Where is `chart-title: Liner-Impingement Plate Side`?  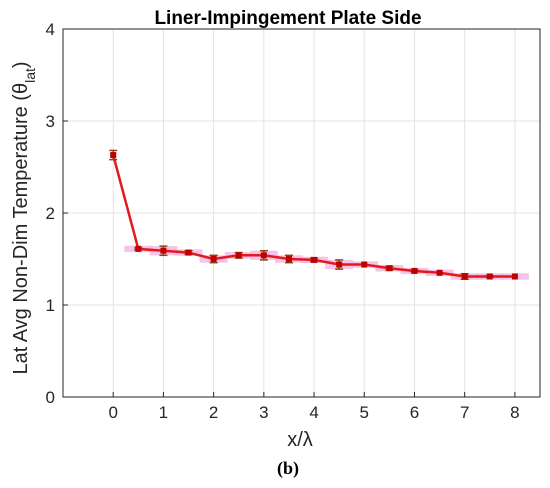
chart-title: Liner-Impingement Plate Side is located at coordinates (287, 18).